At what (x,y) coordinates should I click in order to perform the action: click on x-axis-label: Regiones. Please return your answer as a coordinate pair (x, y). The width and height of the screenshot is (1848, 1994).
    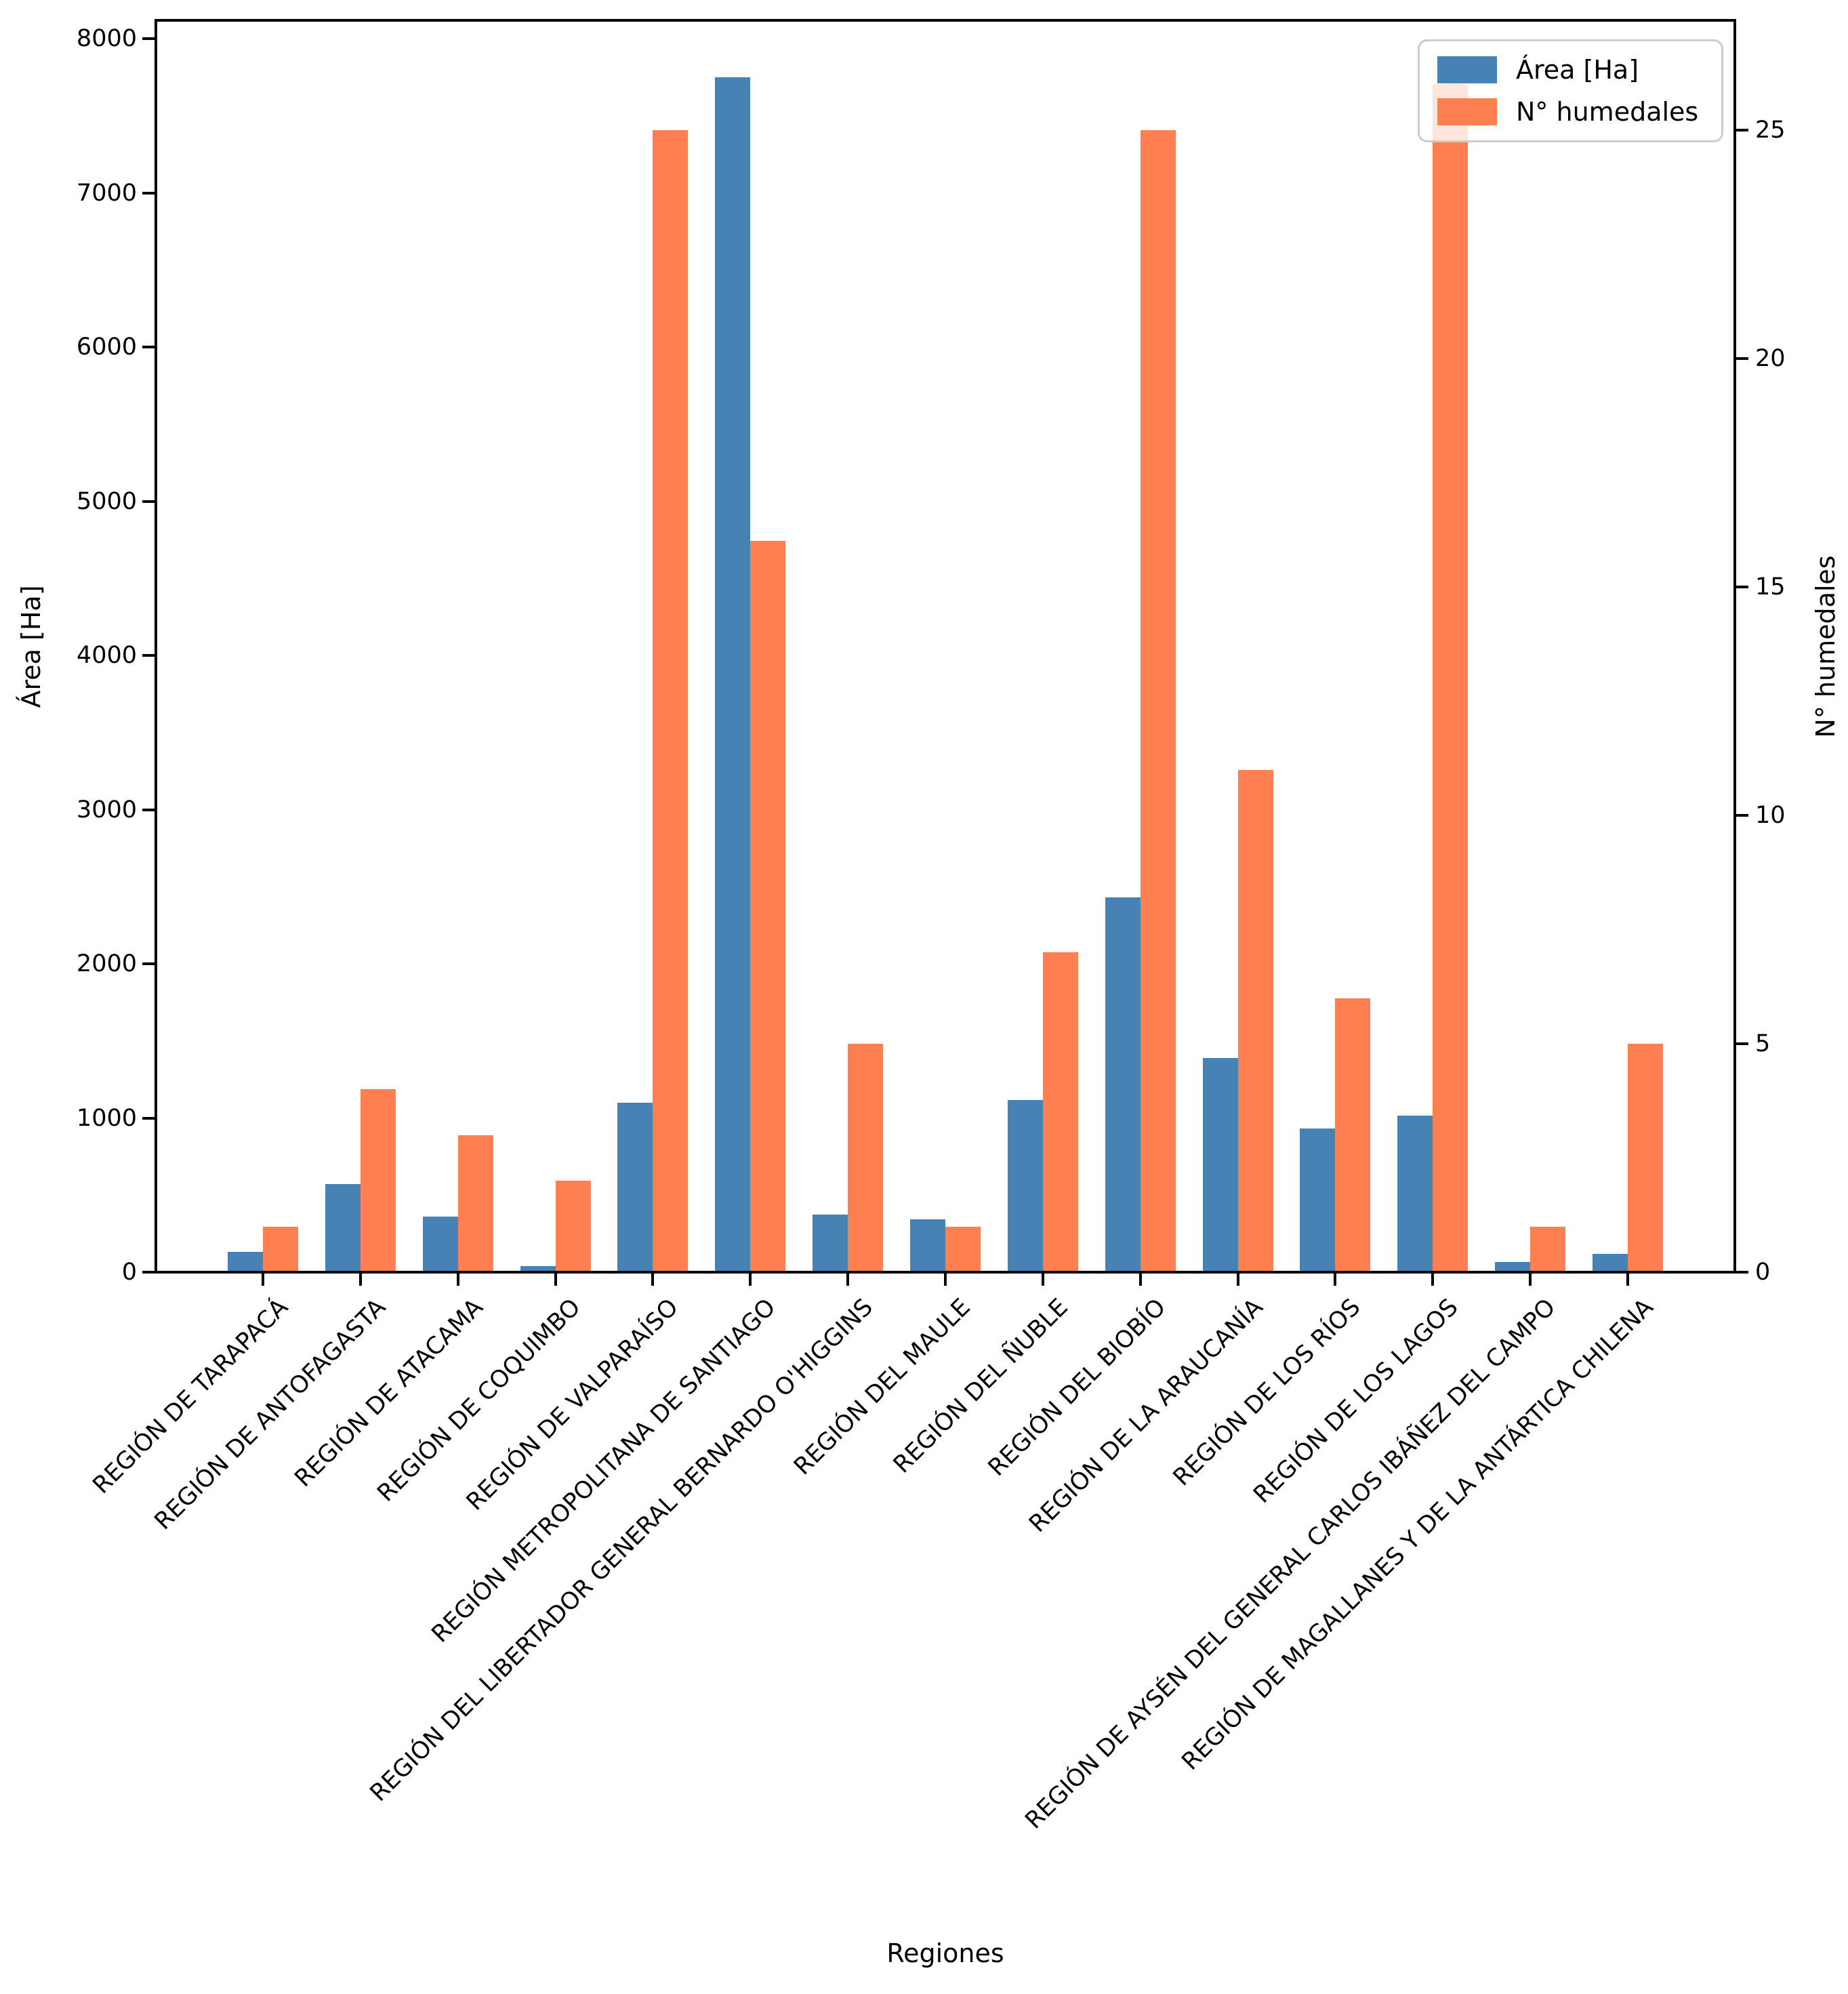
    Looking at the image, I should click on (945, 1953).